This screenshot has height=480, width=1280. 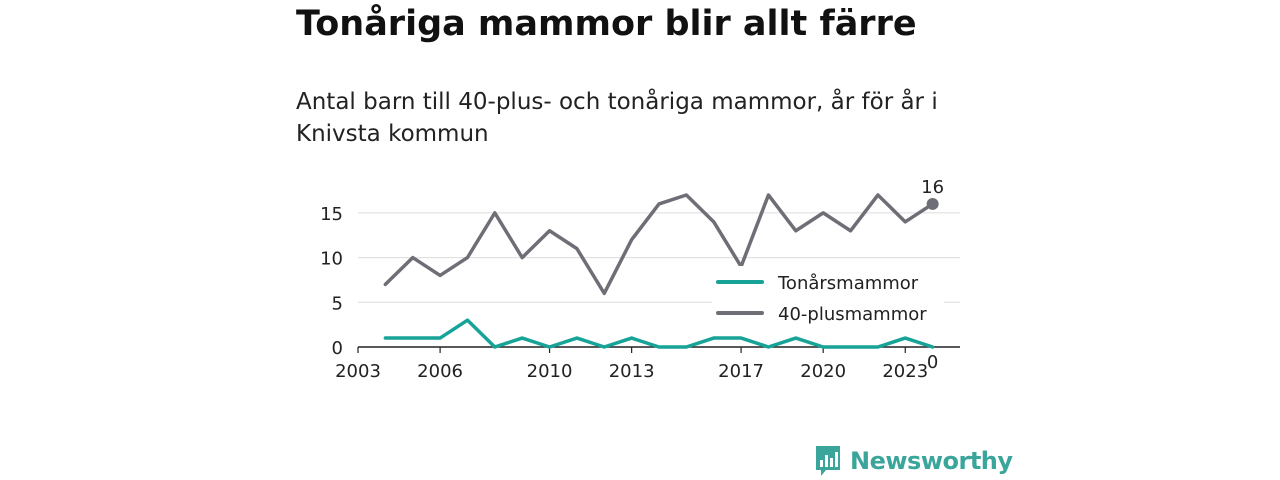 What do you see at coordinates (741, 371) in the screenshot?
I see `x-tick-label: 2017` at bounding box center [741, 371].